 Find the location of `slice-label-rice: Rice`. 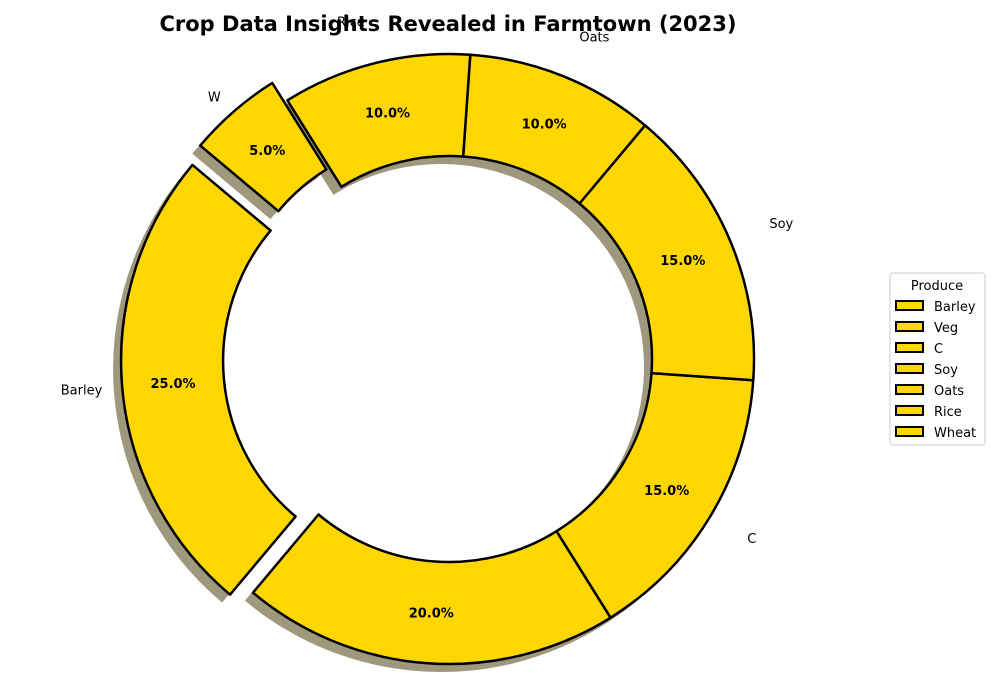

slice-label-rice: Rice is located at coordinates (351, 22).